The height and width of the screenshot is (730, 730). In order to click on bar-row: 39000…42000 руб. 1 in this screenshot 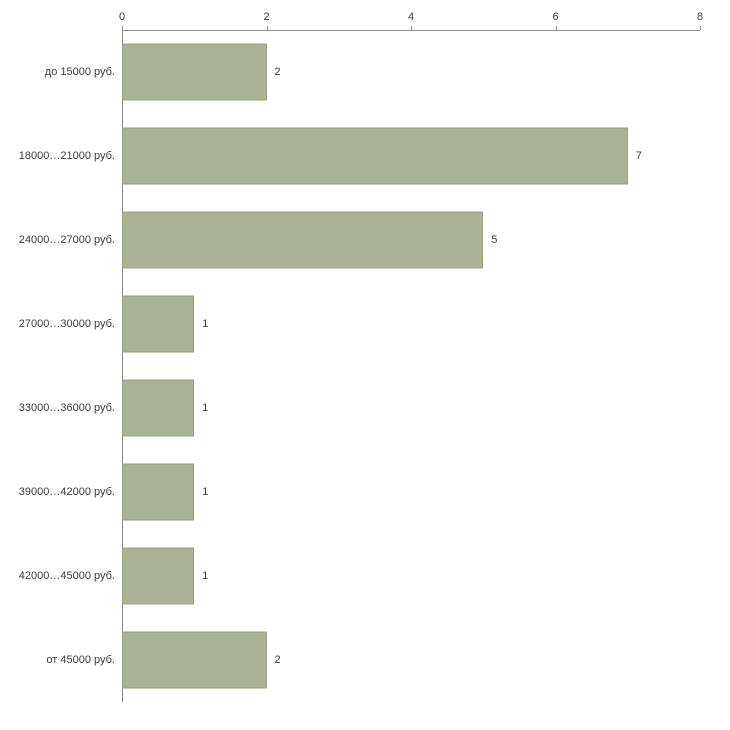, I will do `click(359, 492)`.